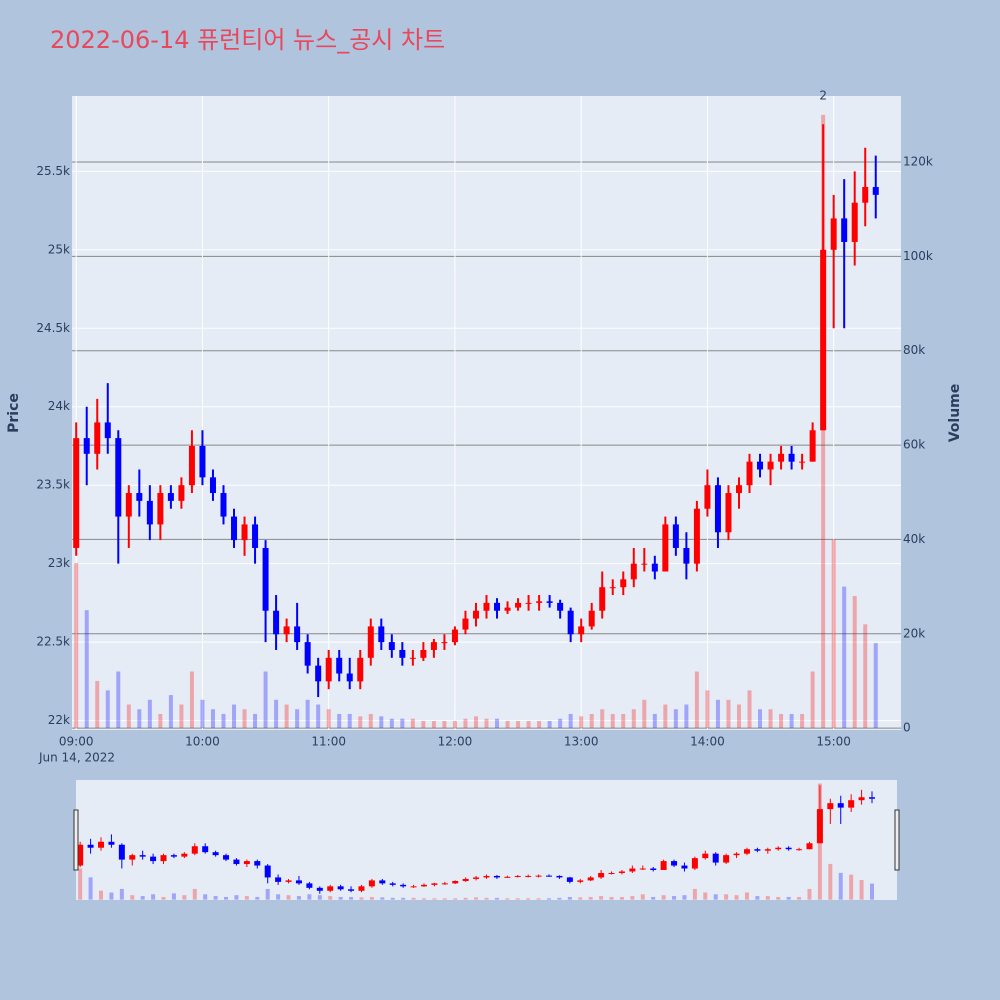 This screenshot has width=1000, height=1000. I want to click on y2-tick-label: 20k, so click(914, 633).